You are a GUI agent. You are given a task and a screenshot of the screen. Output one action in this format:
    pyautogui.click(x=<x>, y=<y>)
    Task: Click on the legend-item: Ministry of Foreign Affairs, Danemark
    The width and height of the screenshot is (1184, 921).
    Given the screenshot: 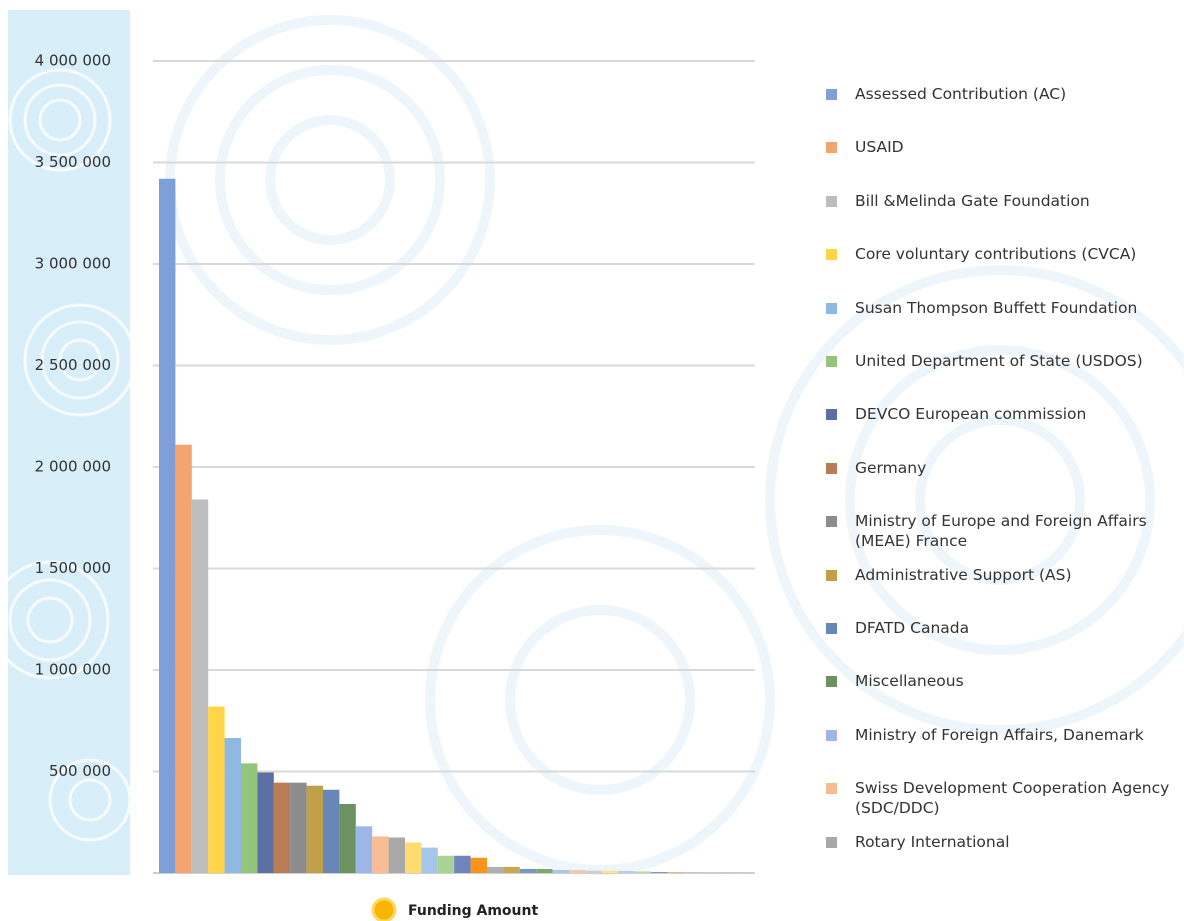 What is the action you would take?
    pyautogui.click(x=985, y=735)
    